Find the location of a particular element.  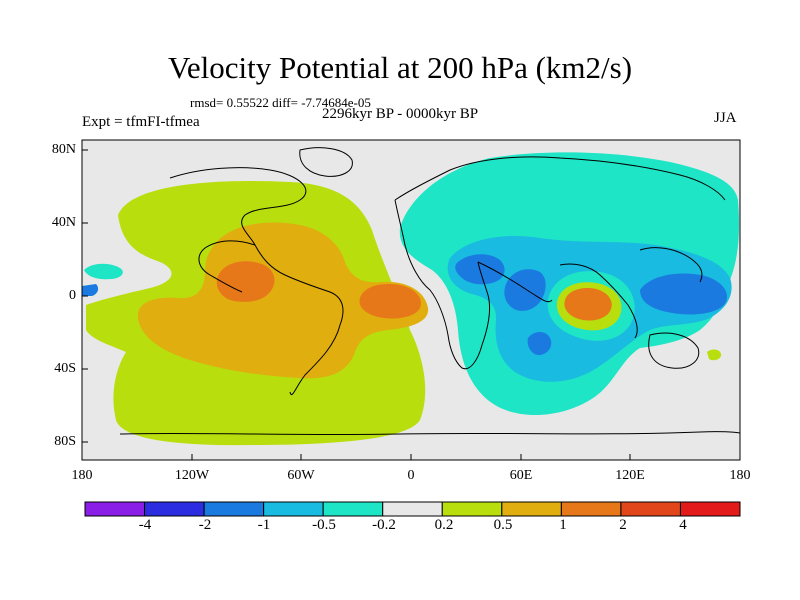

lat-tick-label: 40N is located at coordinates (63, 222).